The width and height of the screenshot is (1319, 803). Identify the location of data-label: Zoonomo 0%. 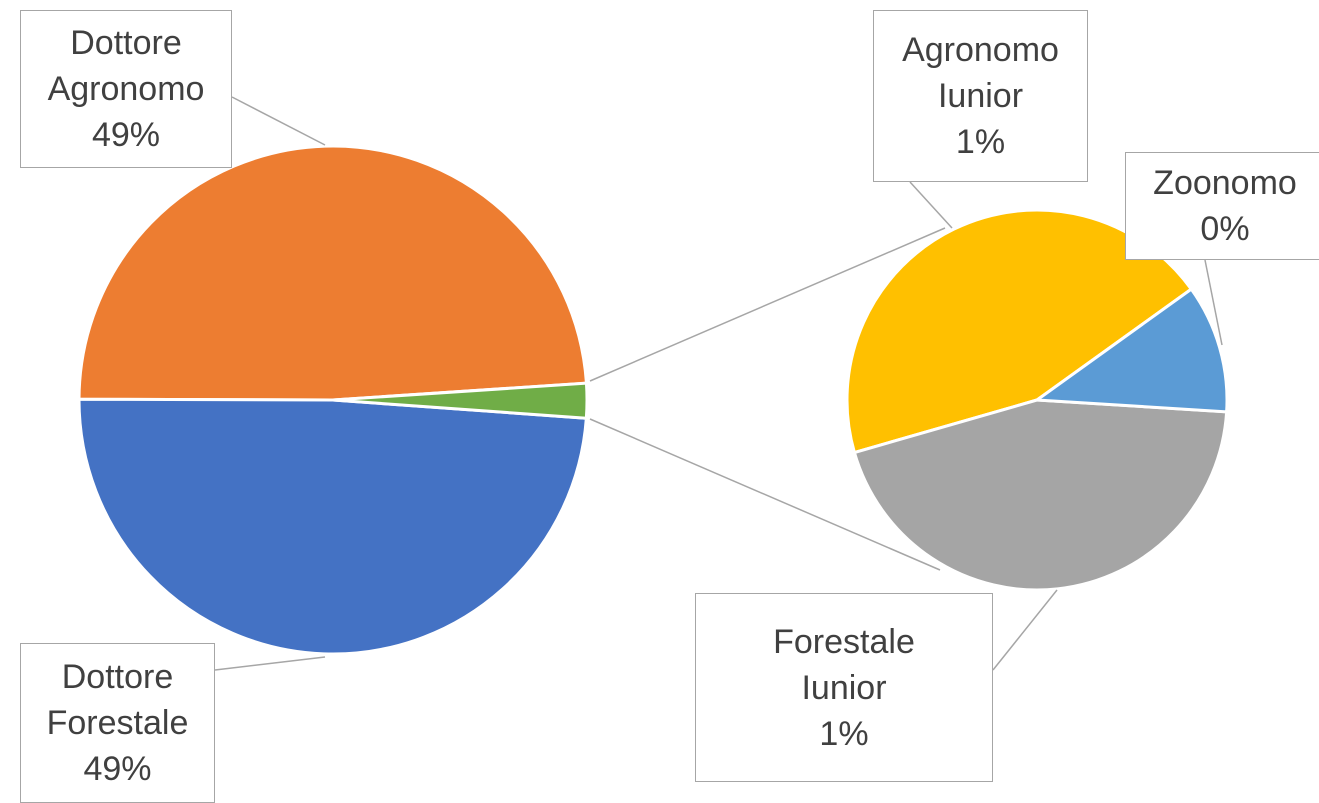
(1222, 206).